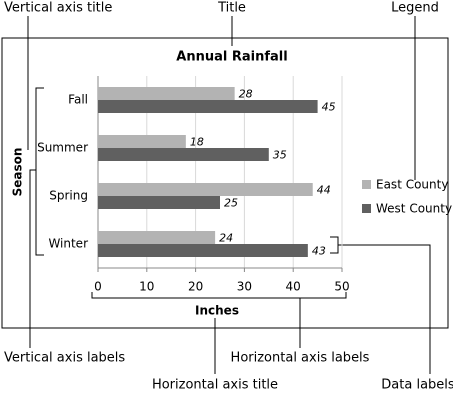  Describe the element at coordinates (68, 196) in the screenshot. I see `y-tick-label: Spring` at that location.